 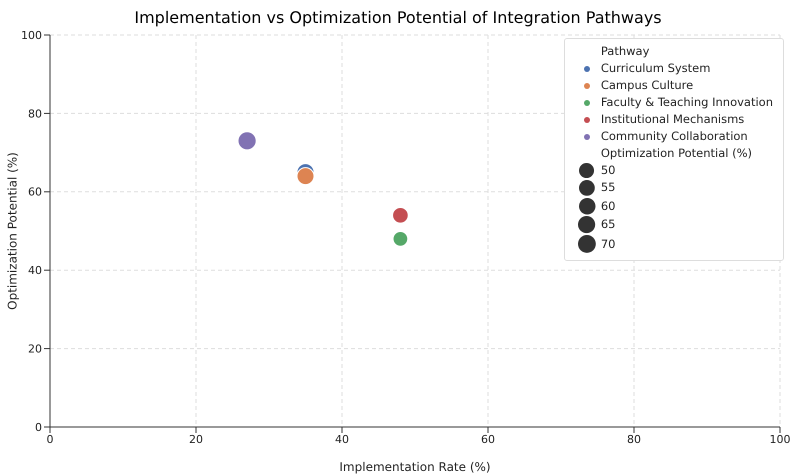 What do you see at coordinates (608, 225) in the screenshot?
I see `legend-label: 65` at bounding box center [608, 225].